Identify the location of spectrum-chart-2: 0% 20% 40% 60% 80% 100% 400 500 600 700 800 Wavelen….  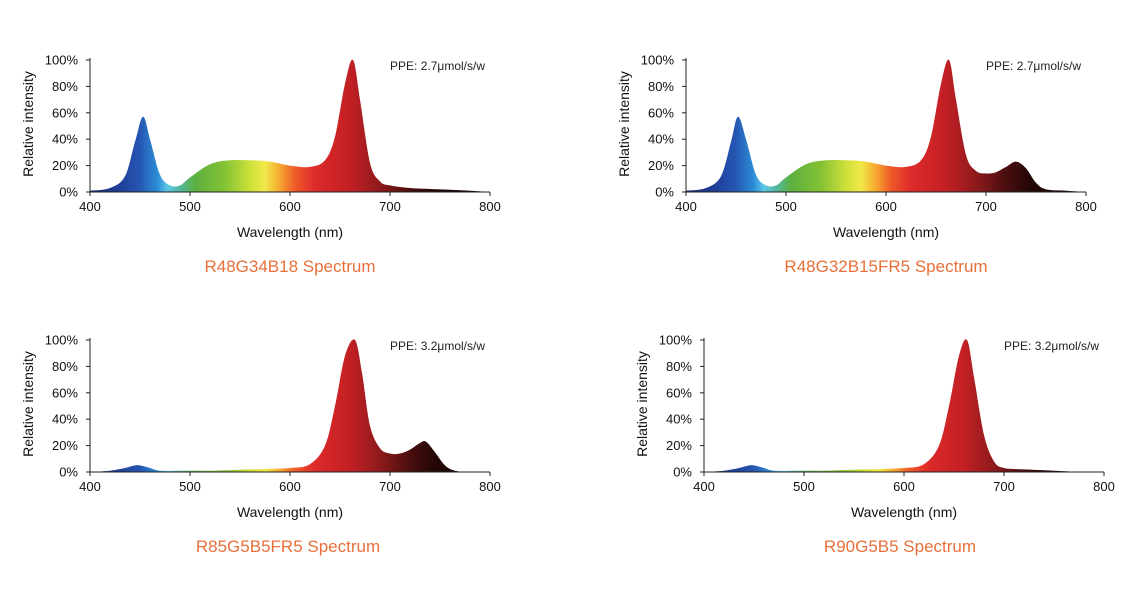
(856, 147).